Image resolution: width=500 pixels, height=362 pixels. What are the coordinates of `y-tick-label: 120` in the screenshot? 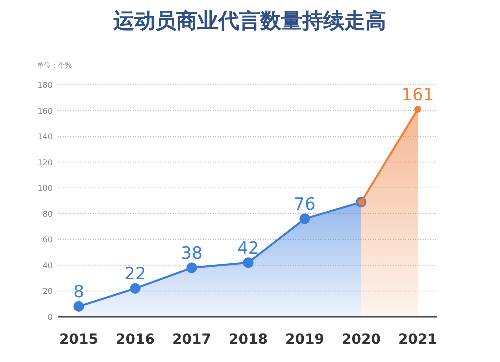 It's located at (45, 163).